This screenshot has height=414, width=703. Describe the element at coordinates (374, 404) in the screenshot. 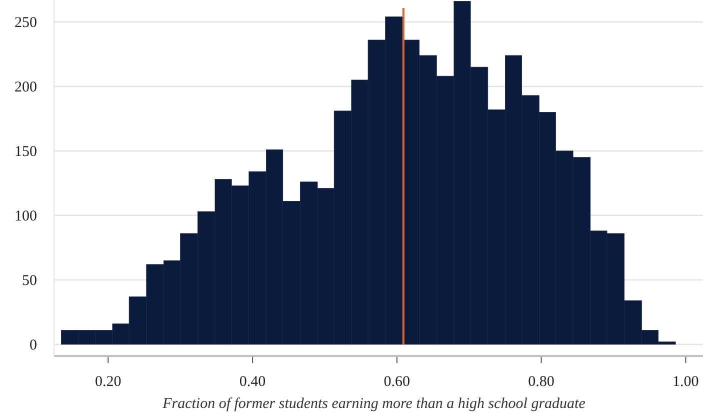

I see `x-axis-title: Fraction of former students earning more than a high school graduate` at that location.